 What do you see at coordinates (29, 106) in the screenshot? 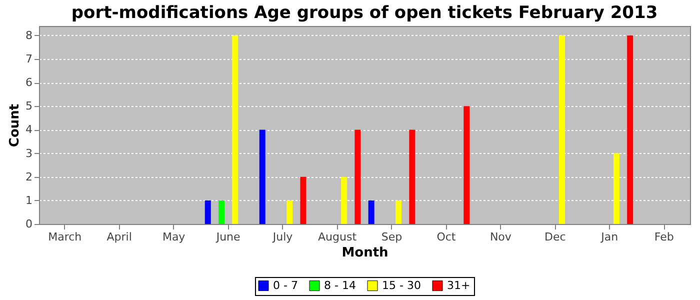
I see `y-tick-label: 5` at bounding box center [29, 106].